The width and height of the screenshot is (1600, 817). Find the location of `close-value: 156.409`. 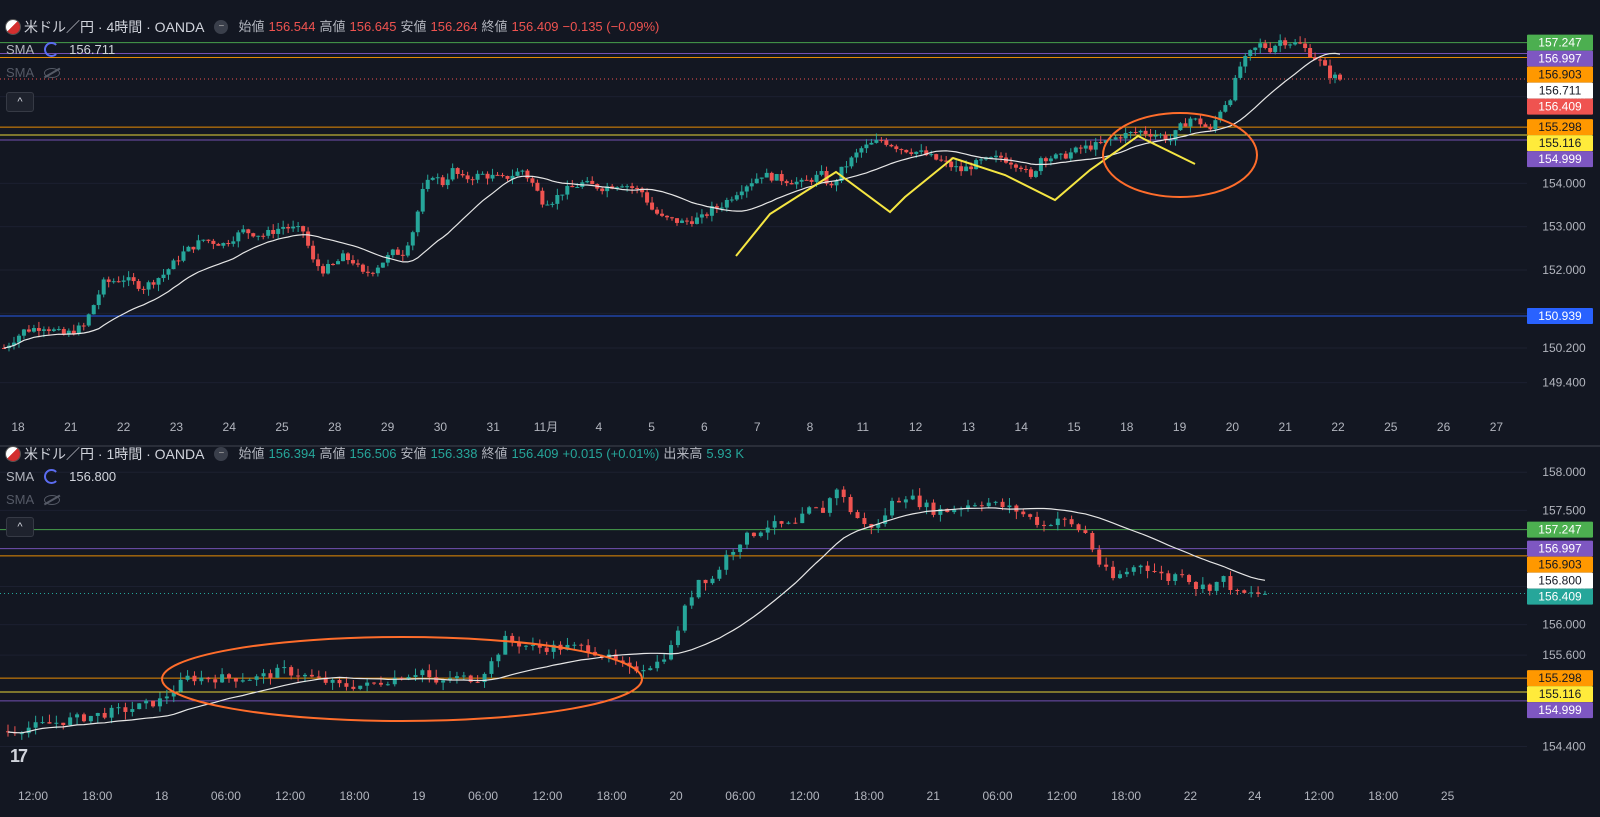

close-value: 156.409 is located at coordinates (535, 453).